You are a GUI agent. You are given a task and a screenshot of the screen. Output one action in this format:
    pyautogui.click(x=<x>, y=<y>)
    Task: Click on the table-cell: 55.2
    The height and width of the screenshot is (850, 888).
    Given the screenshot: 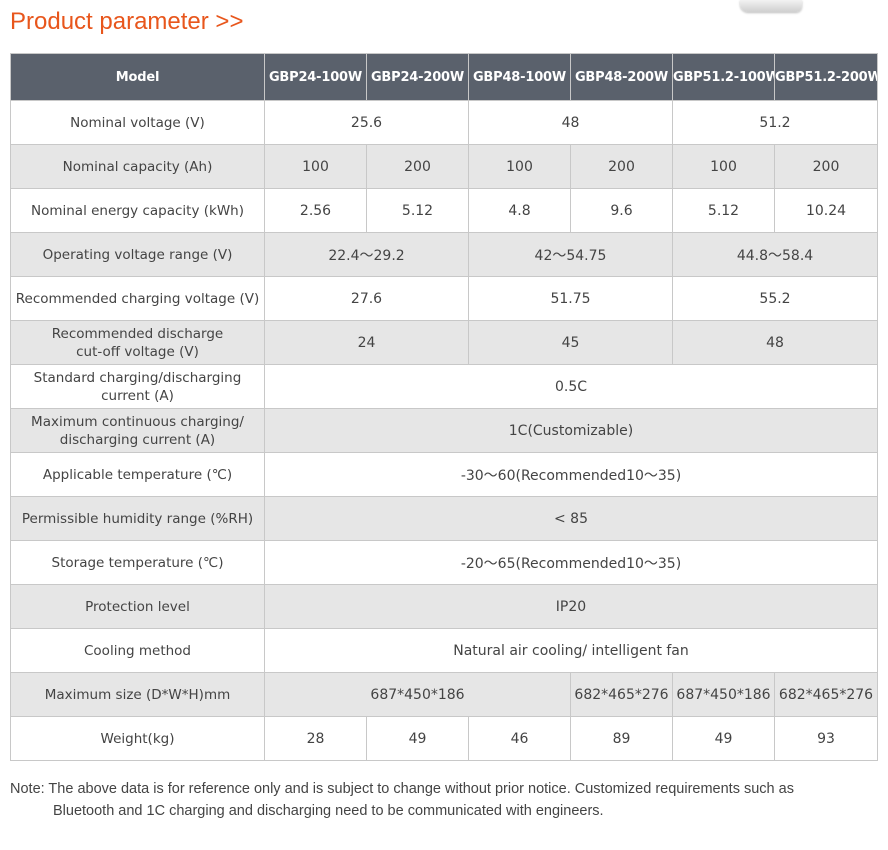 What is the action you would take?
    pyautogui.click(x=775, y=298)
    